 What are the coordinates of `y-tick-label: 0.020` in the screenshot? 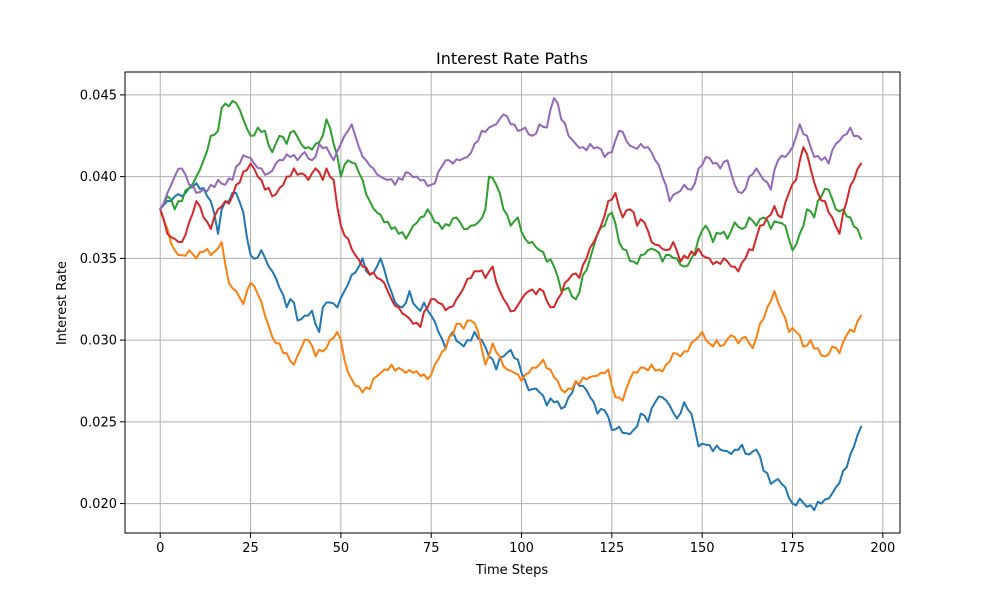 It's located at (98, 504).